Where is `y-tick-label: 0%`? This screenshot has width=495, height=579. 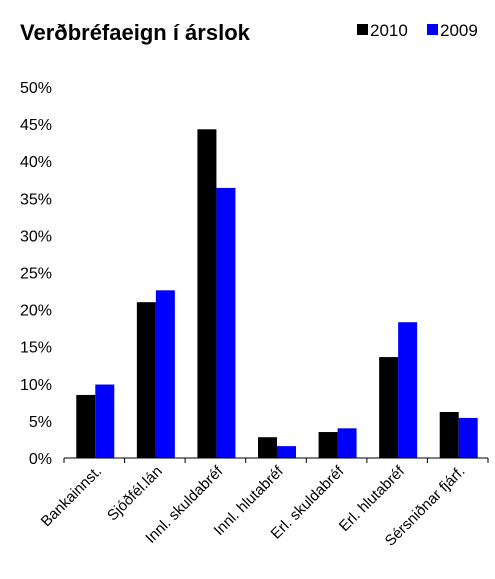 y-tick-label: 0% is located at coordinates (40, 459).